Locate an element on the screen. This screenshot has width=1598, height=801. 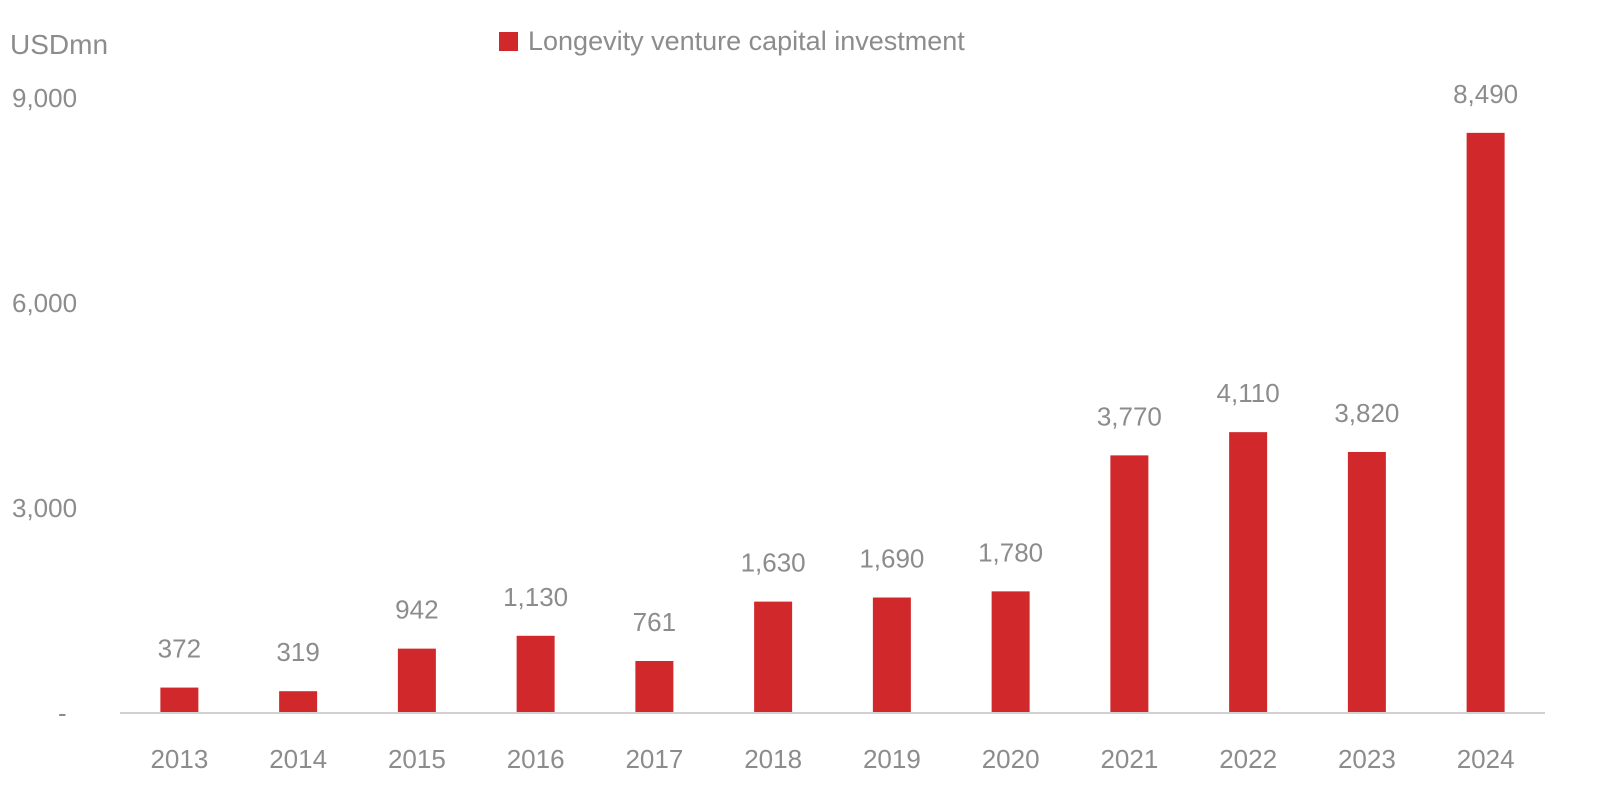
data-label: 3,770 is located at coordinates (1129, 416).